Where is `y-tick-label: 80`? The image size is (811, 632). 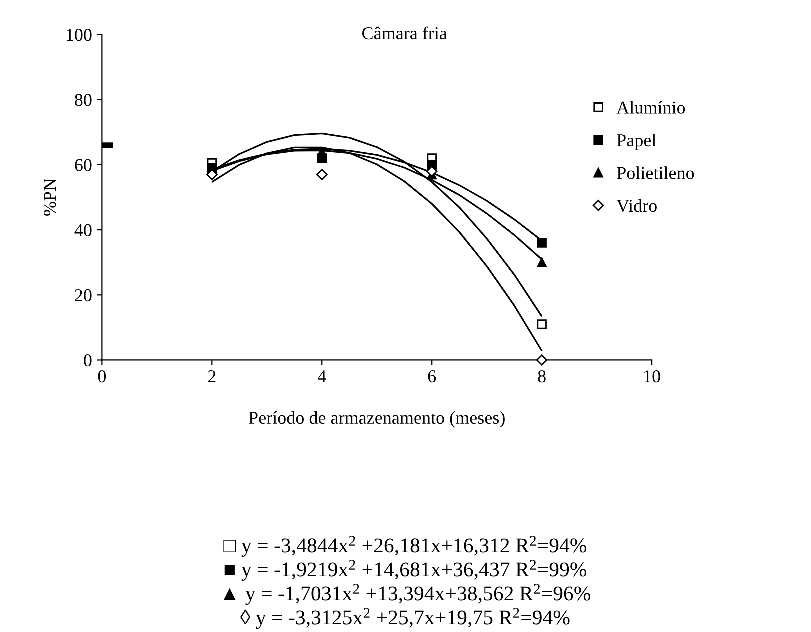
y-tick-label: 80 is located at coordinates (83, 100).